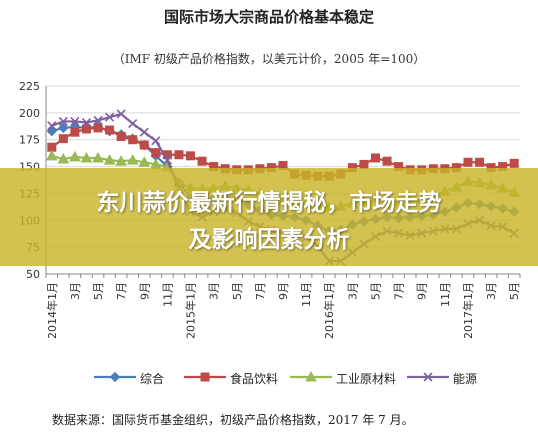 The image size is (538, 437). I want to click on y-tick-label: 225, so click(29, 86).